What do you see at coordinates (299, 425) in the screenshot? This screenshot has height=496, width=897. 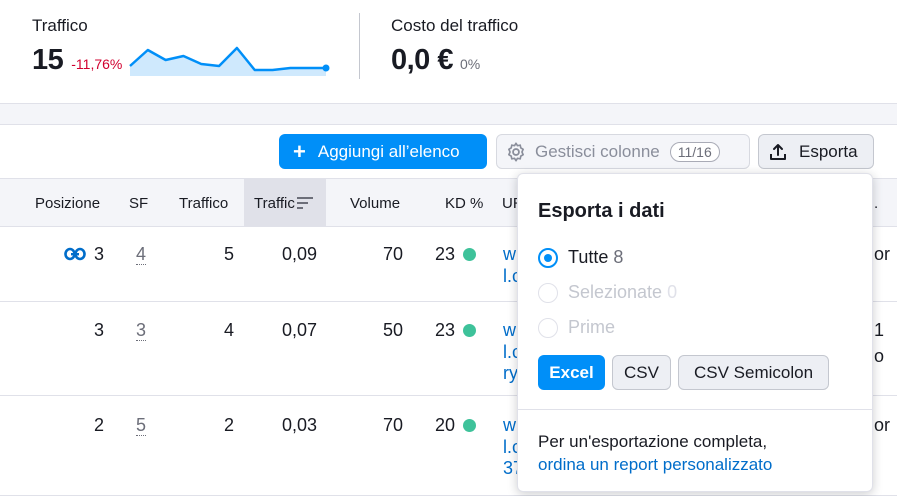 I see `traffic-percent-value: 0,03` at bounding box center [299, 425].